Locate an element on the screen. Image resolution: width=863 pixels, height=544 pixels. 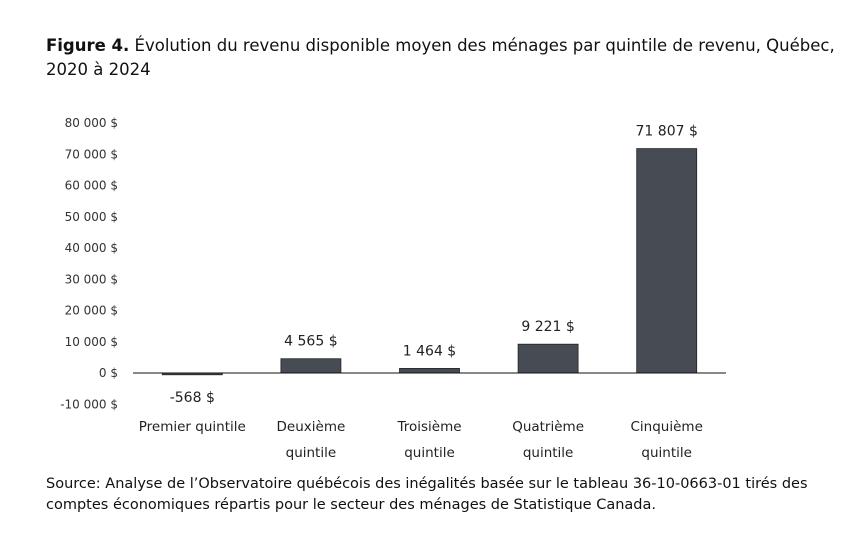
data-label: 71 807 $ is located at coordinates (667, 132).